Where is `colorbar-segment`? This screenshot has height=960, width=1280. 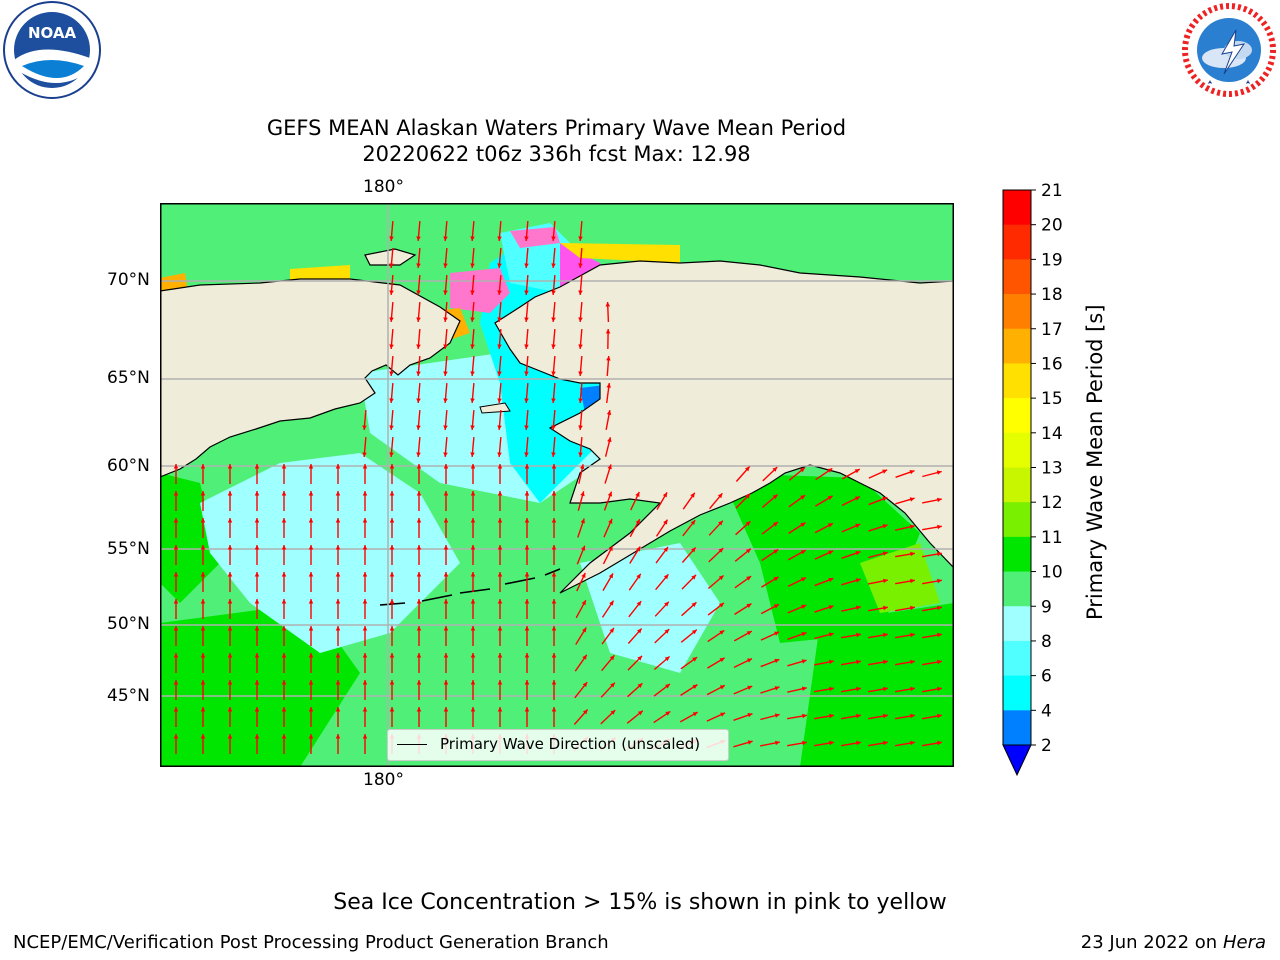 colorbar-segment is located at coordinates (1017, 624).